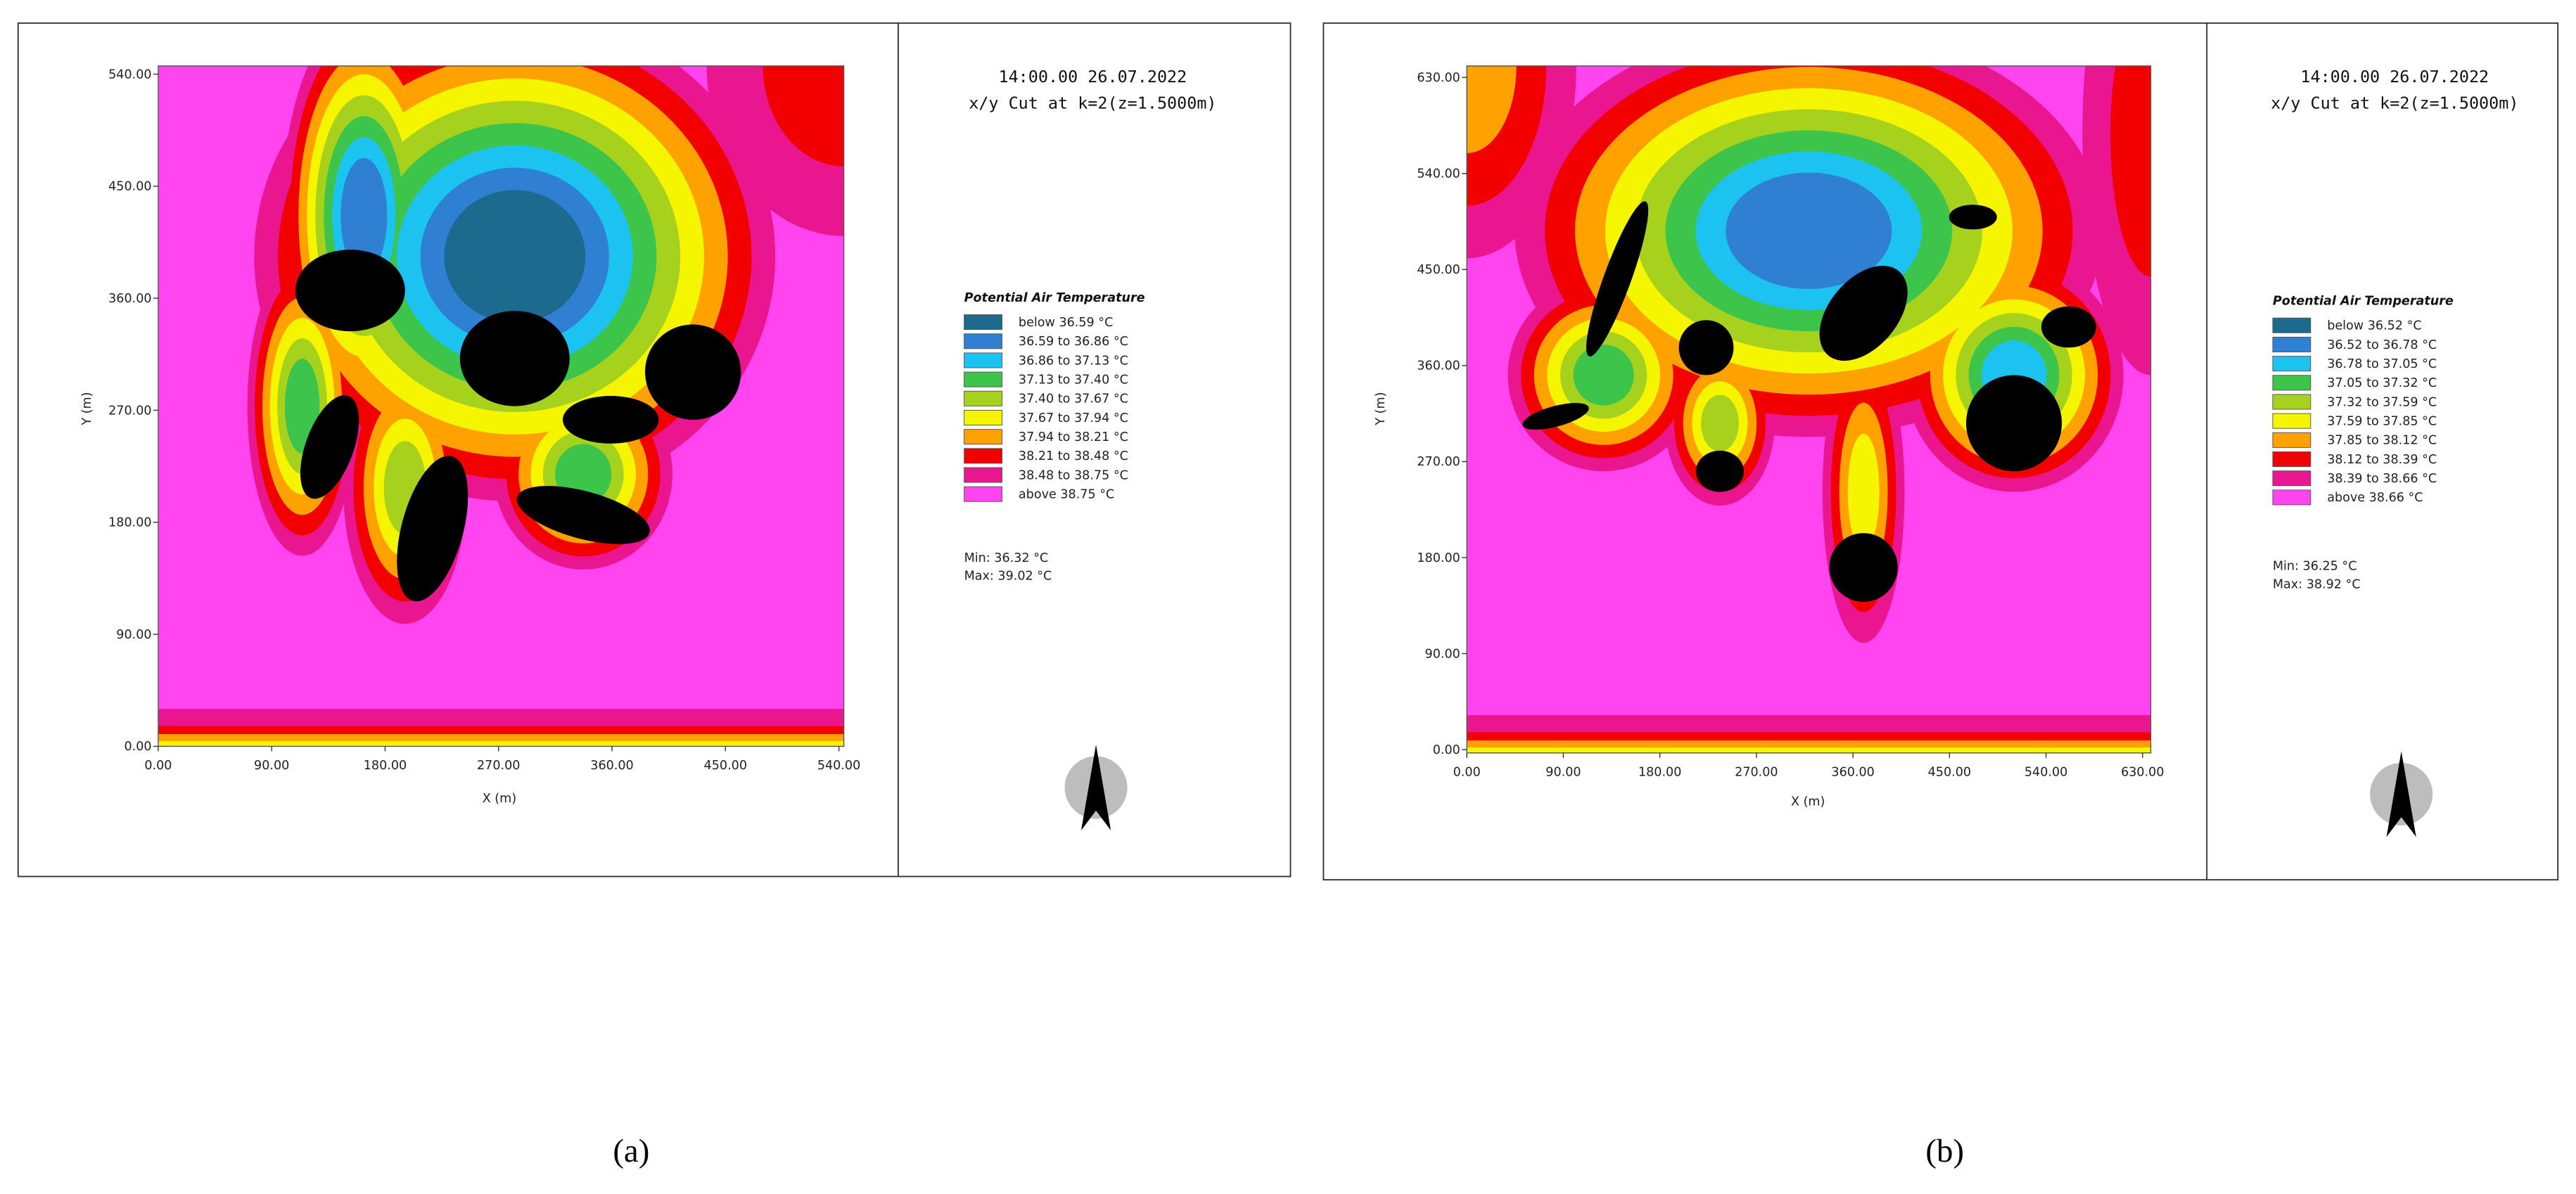  Describe the element at coordinates (1073, 399) in the screenshot. I see `legend-label: 37.40 to 37.67 °C` at that location.